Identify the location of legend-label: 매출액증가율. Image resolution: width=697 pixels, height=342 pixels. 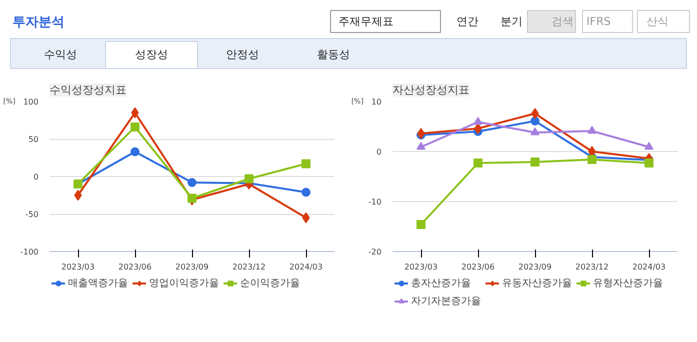
(98, 283).